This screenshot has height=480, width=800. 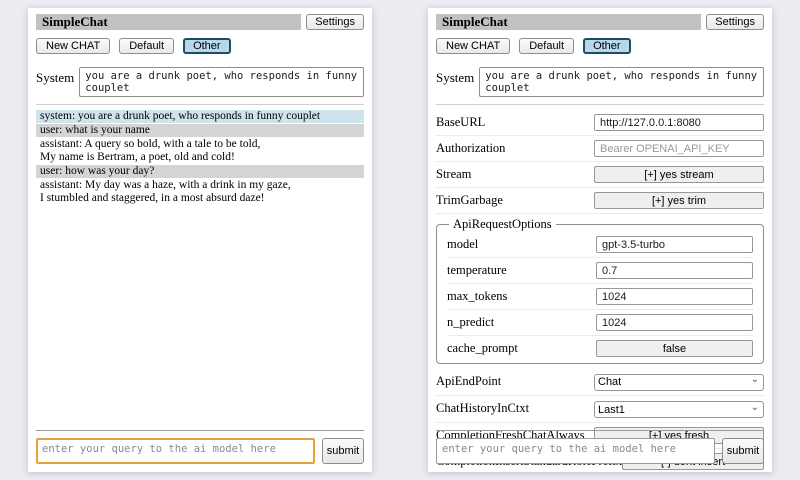 What do you see at coordinates (483, 408) in the screenshot?
I see `chathistoryinctxt-label: ChatHistoryInCtxt` at bounding box center [483, 408].